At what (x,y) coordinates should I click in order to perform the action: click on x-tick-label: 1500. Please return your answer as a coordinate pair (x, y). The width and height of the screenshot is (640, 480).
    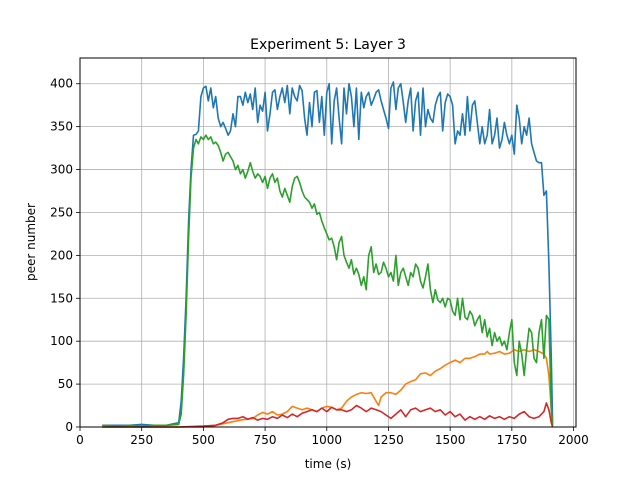
    Looking at the image, I should click on (450, 440).